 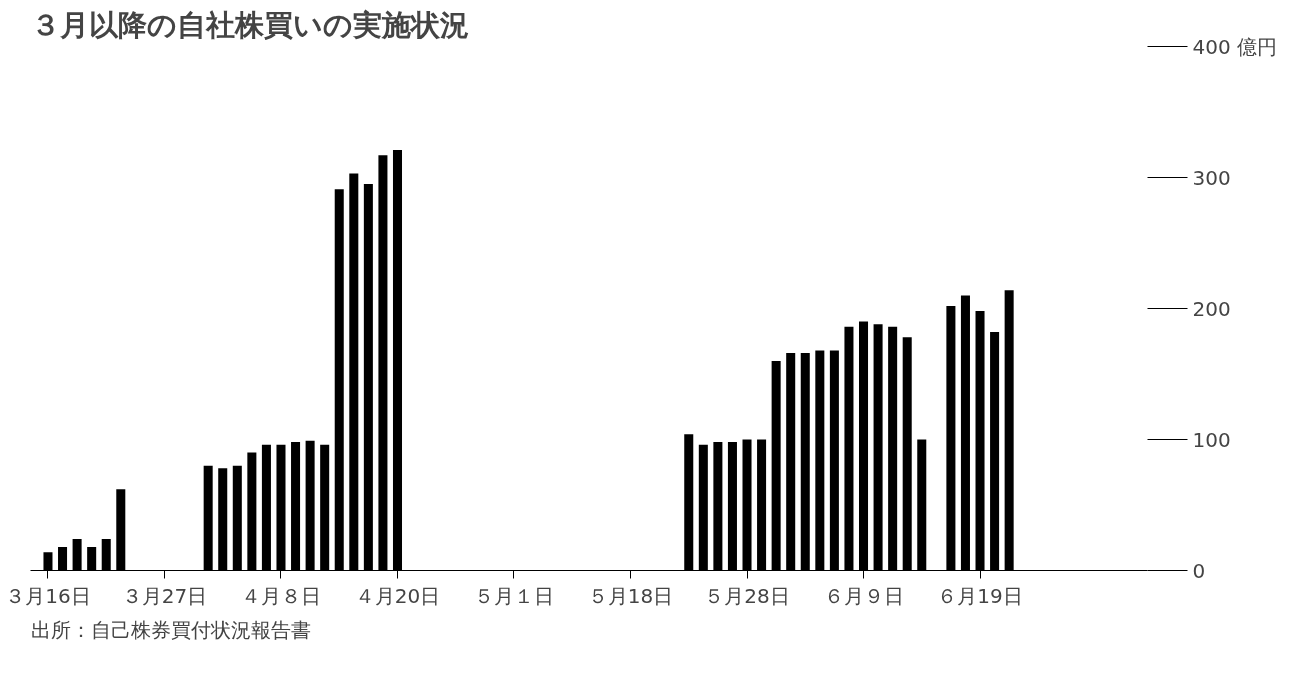 I want to click on x-tick-label: ６月９日, so click(x=863, y=595).